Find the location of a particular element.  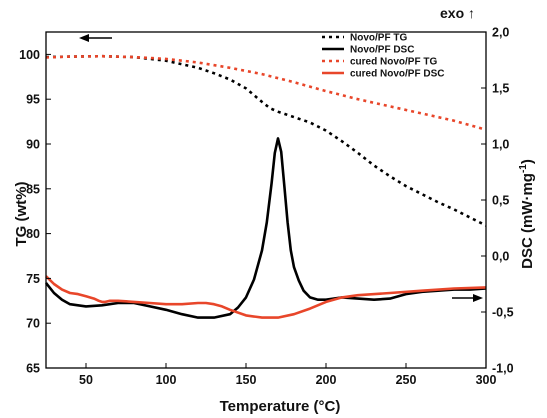

left-axis-arrow is located at coordinates (95, 38).